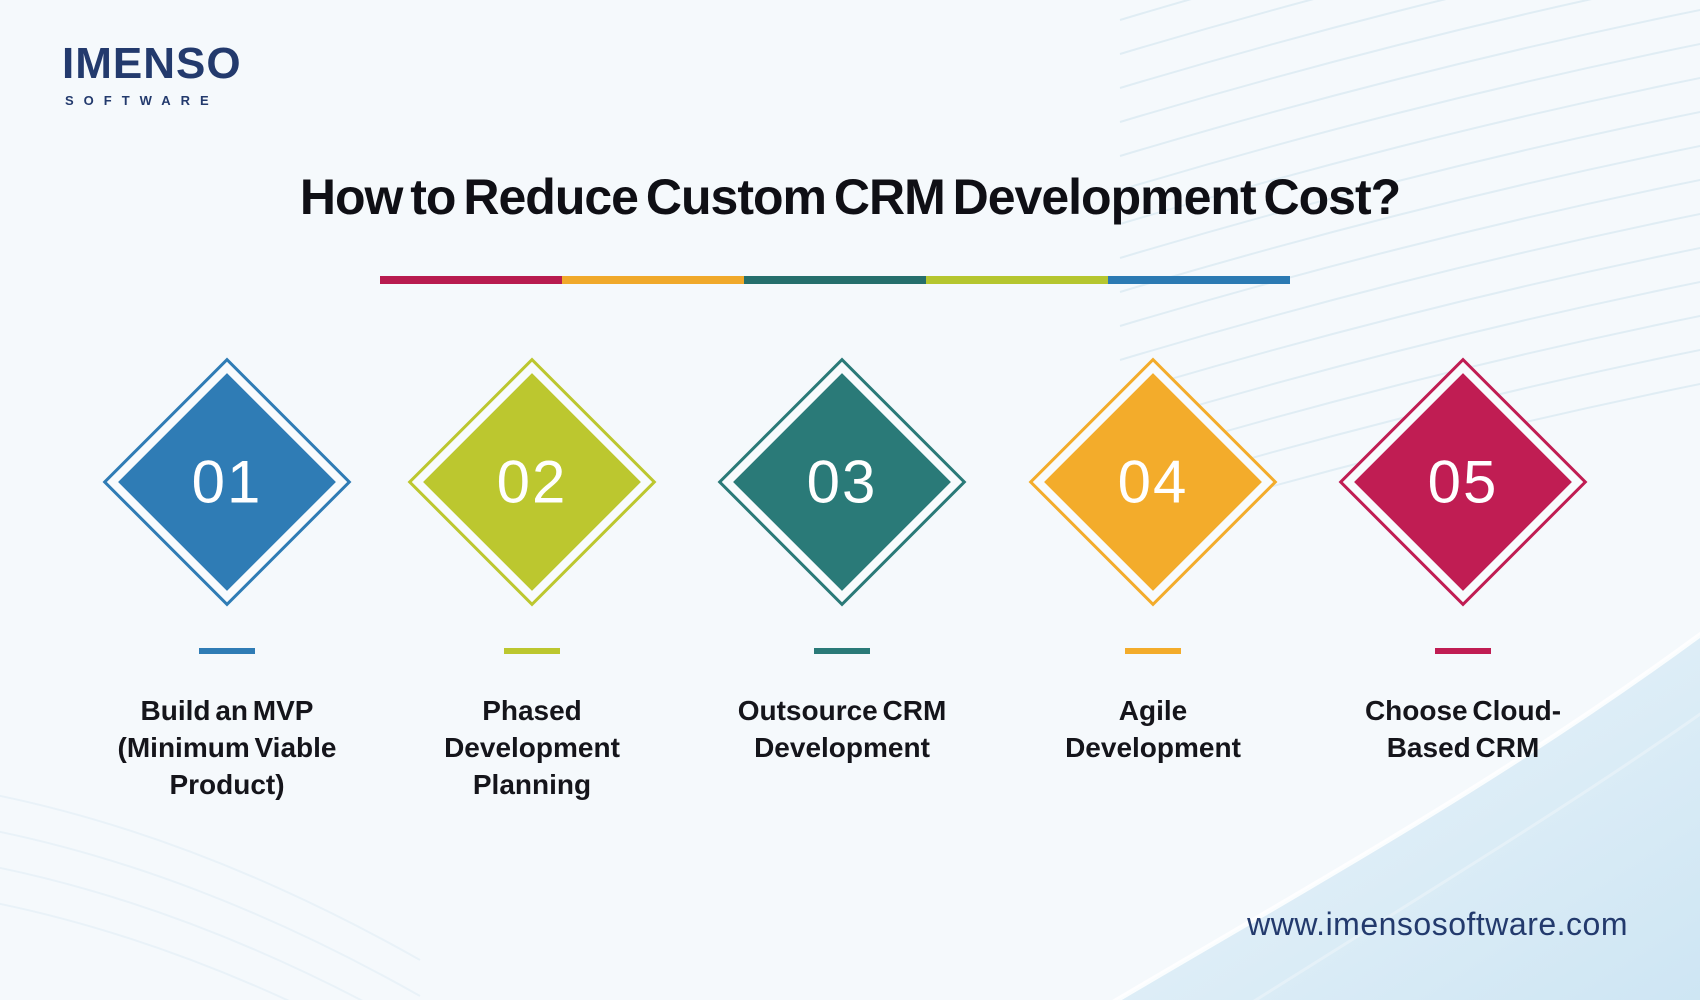  Describe the element at coordinates (842, 482) in the screenshot. I see `step-number: 03` at that location.